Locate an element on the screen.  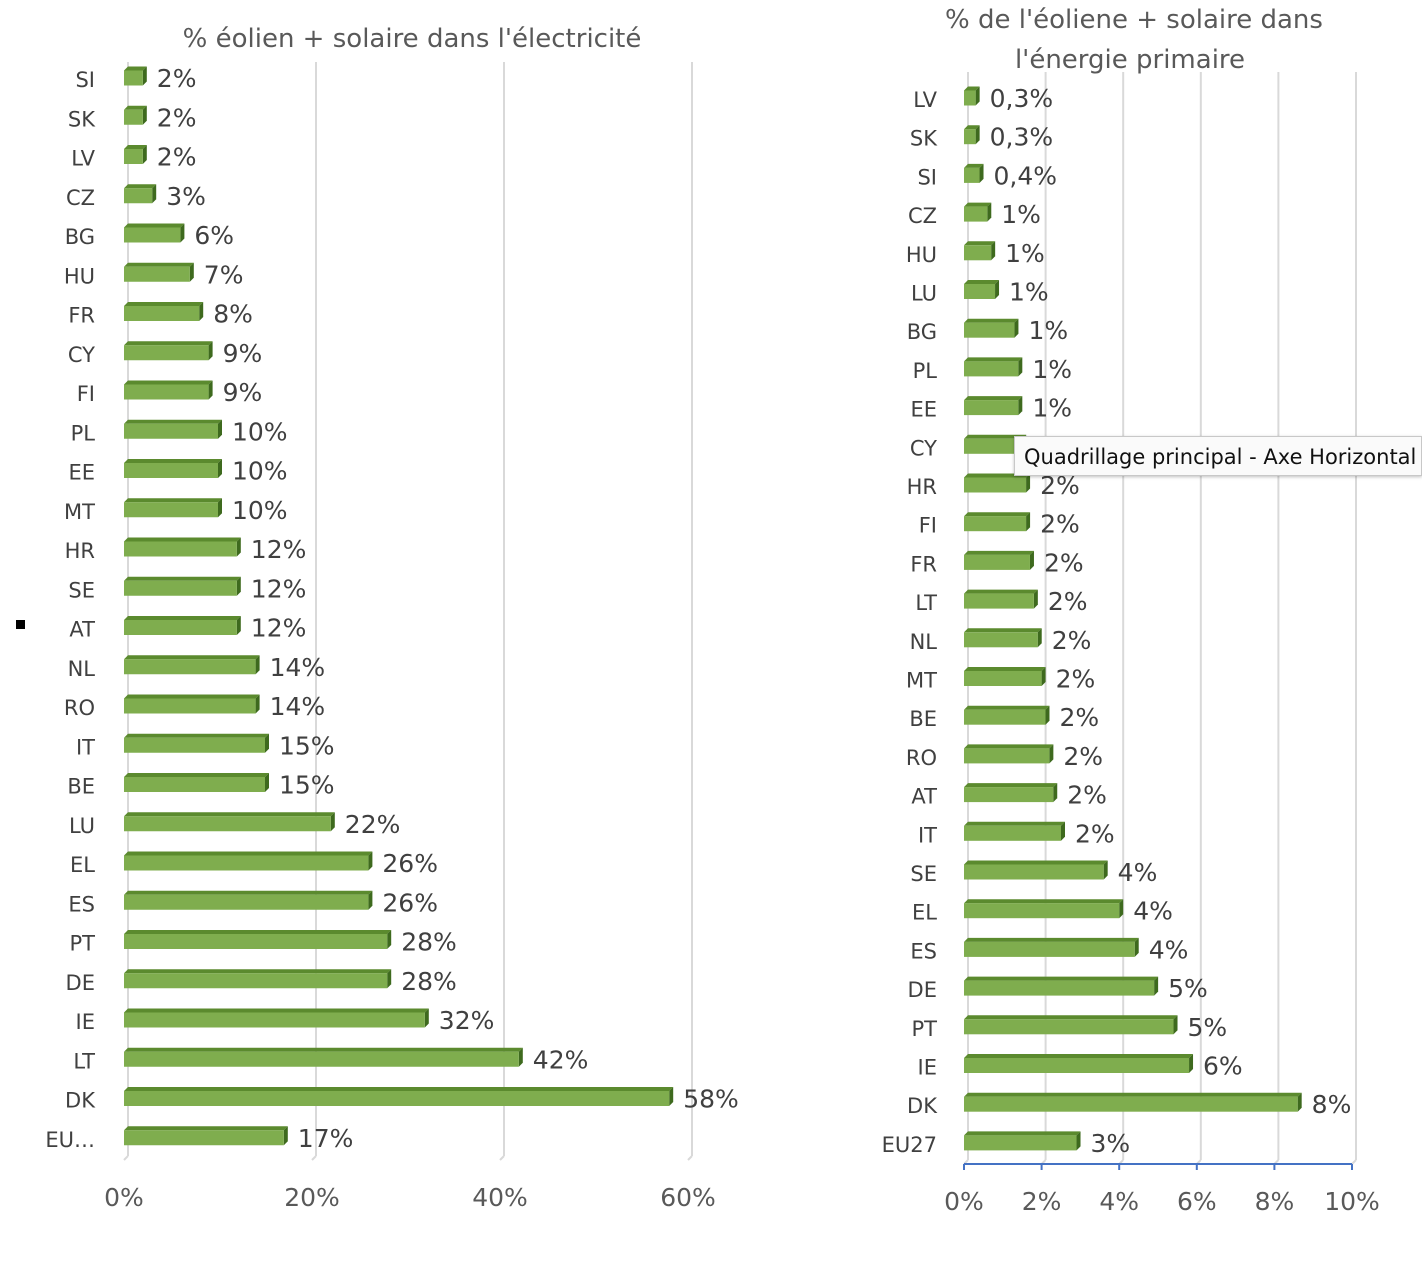
chart-1-gridline-foot is located at coordinates (1354, 1162).